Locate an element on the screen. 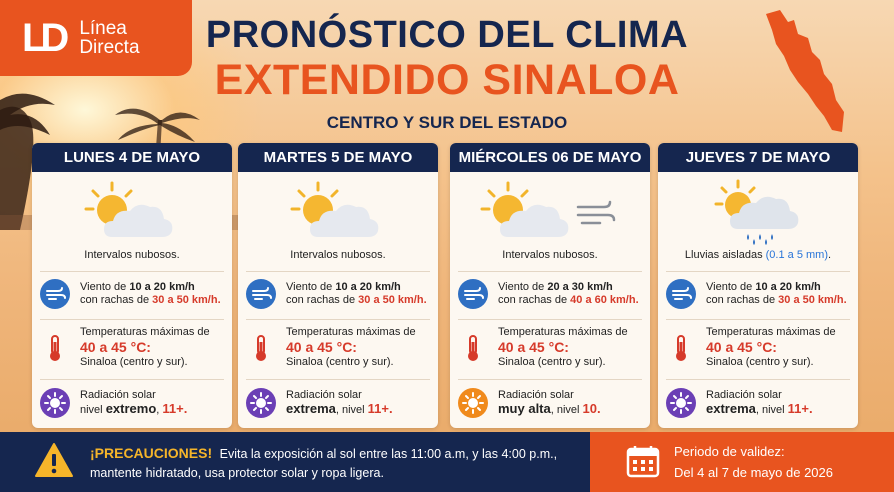  radiation-prefix: nivel is located at coordinates (93, 410).